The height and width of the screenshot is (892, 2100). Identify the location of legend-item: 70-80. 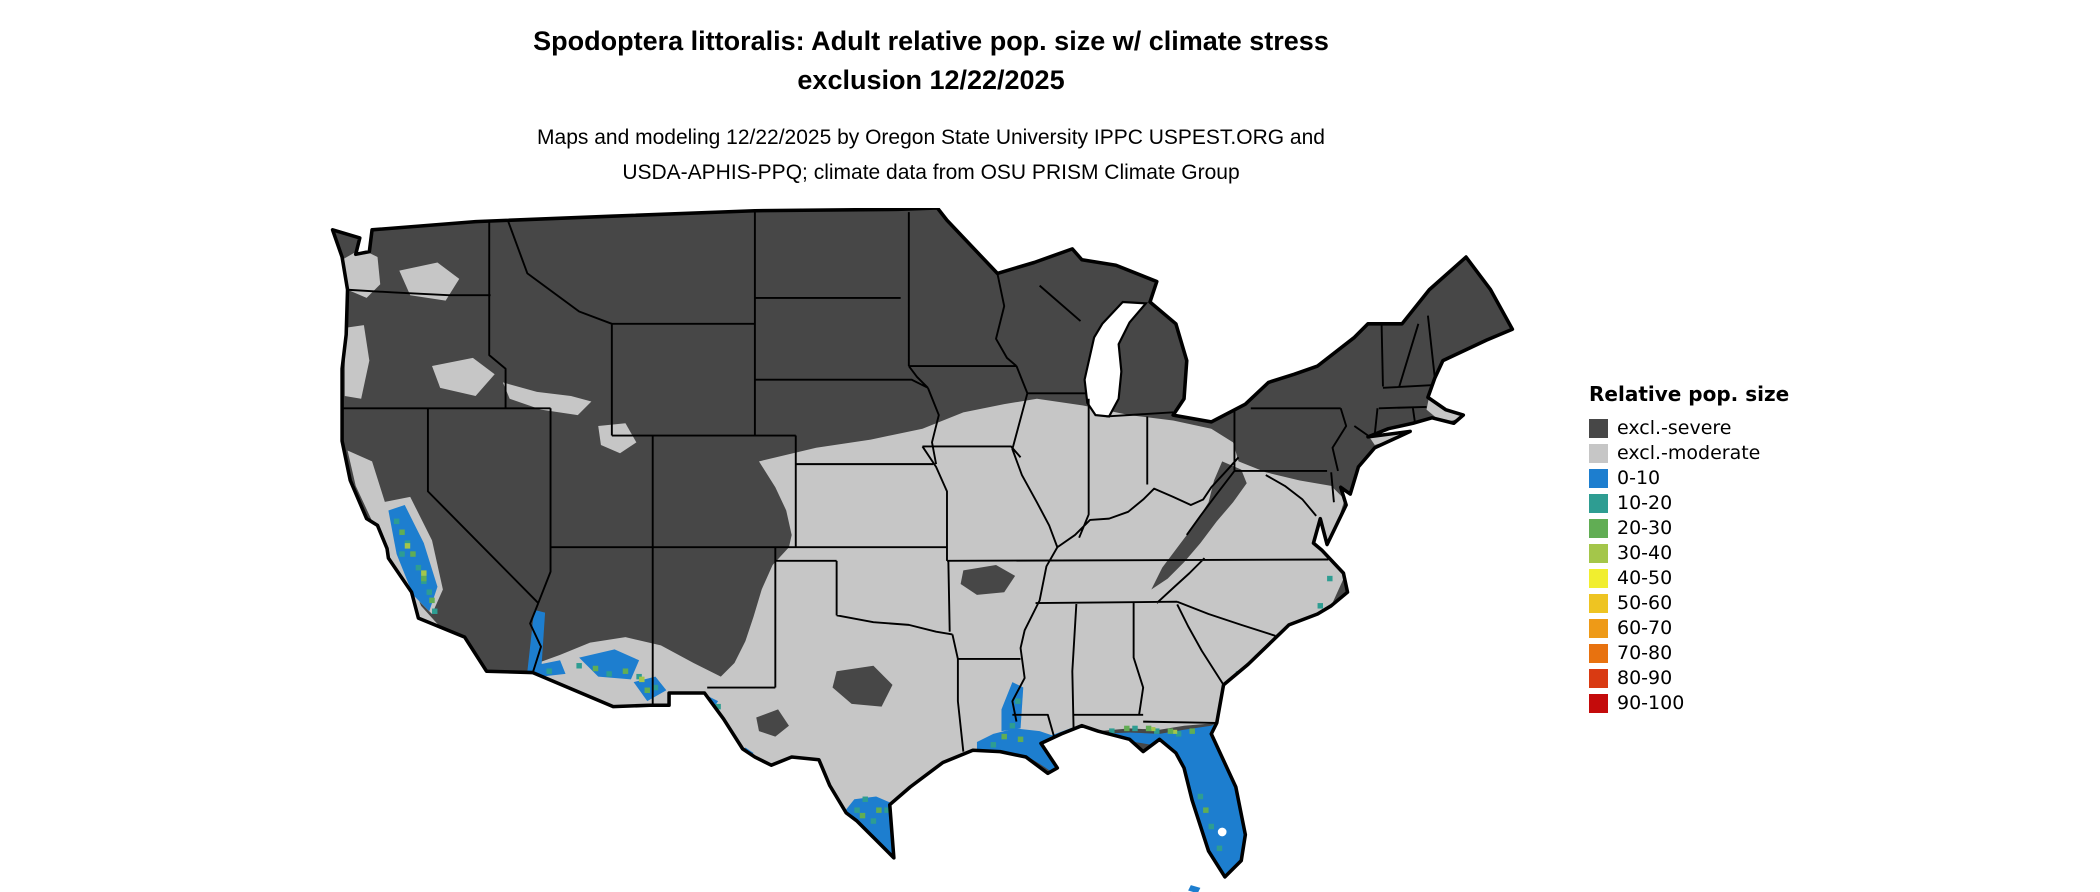
(1689, 653).